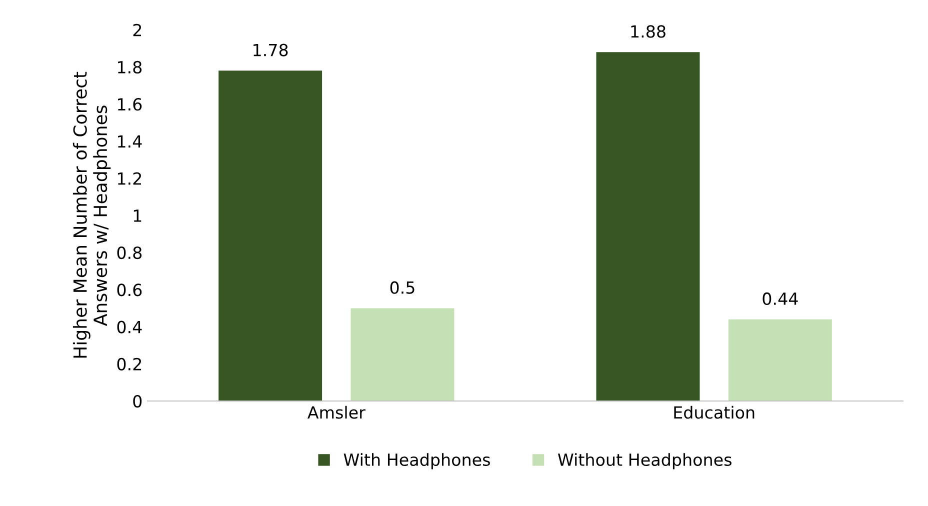  What do you see at coordinates (645, 461) in the screenshot?
I see `legend-label: Without Headphones` at bounding box center [645, 461].